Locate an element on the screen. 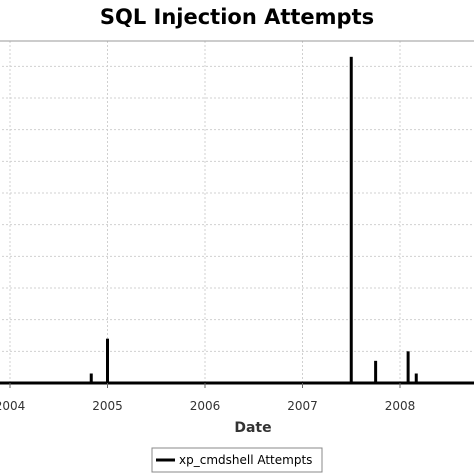 The image size is (474, 474). x-tick-label: 2007 is located at coordinates (302, 406).